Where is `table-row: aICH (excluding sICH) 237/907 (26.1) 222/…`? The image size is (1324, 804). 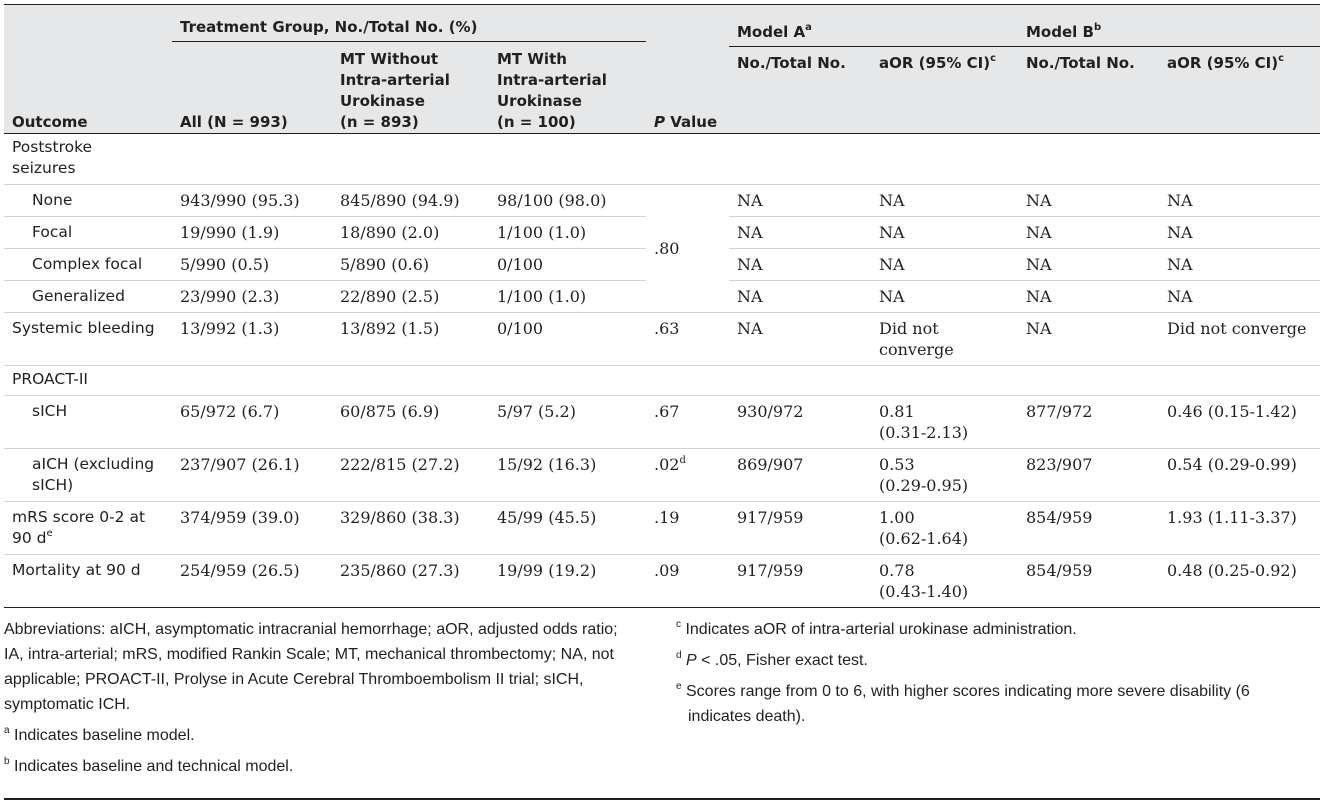 table-row: aICH (excluding sICH) 237/907 (26.1) 222/… is located at coordinates (662, 475).